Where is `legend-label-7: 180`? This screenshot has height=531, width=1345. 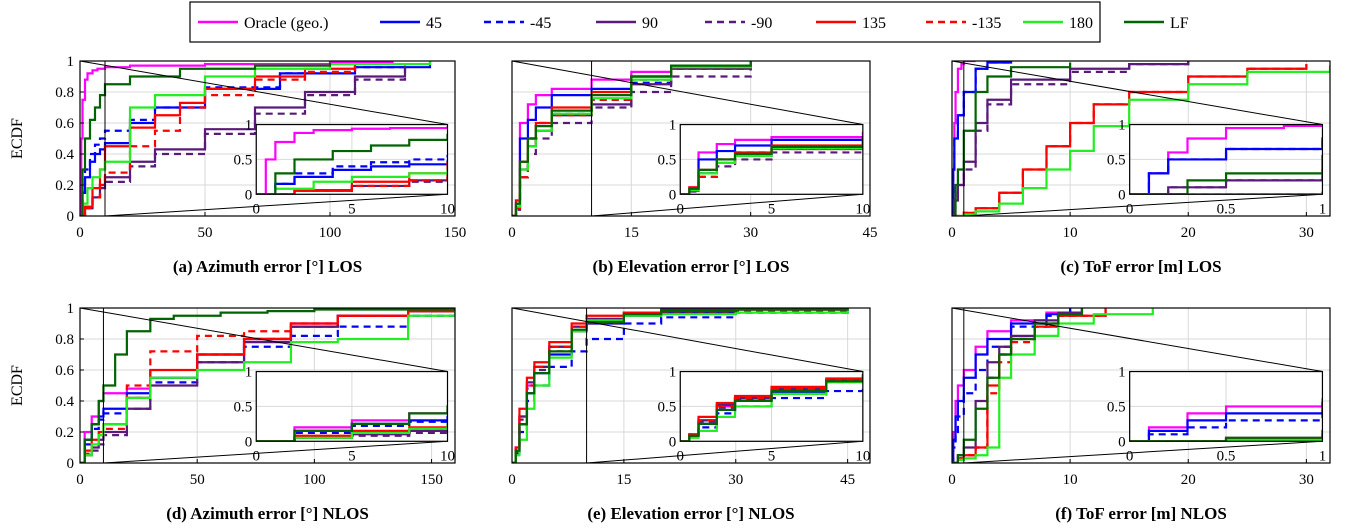
legend-label-7: 180 is located at coordinates (1081, 23).